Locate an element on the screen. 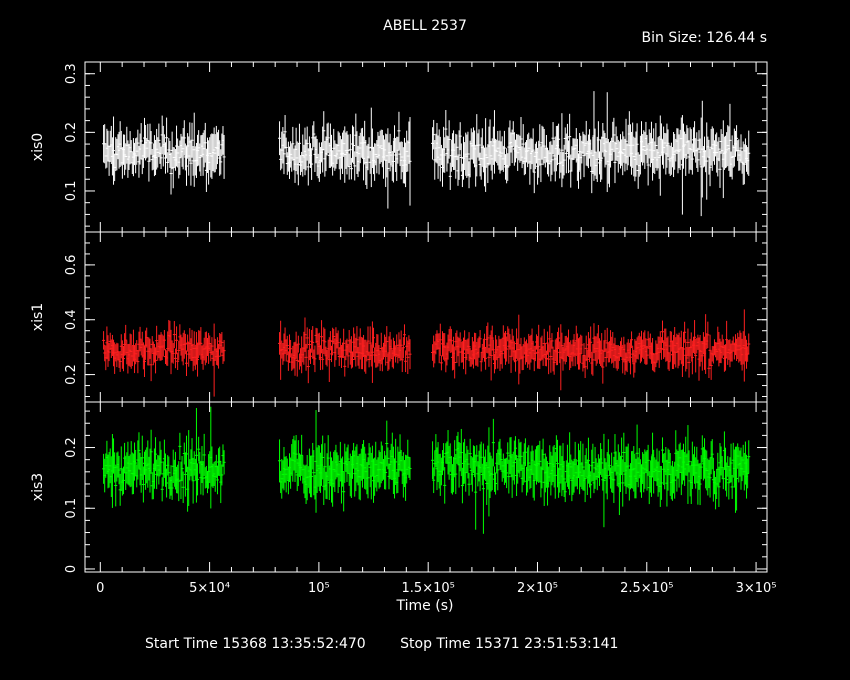 The width and height of the screenshot is (850, 680). start-time: Start Time 15368 13:35:52:470 is located at coordinates (255, 644).